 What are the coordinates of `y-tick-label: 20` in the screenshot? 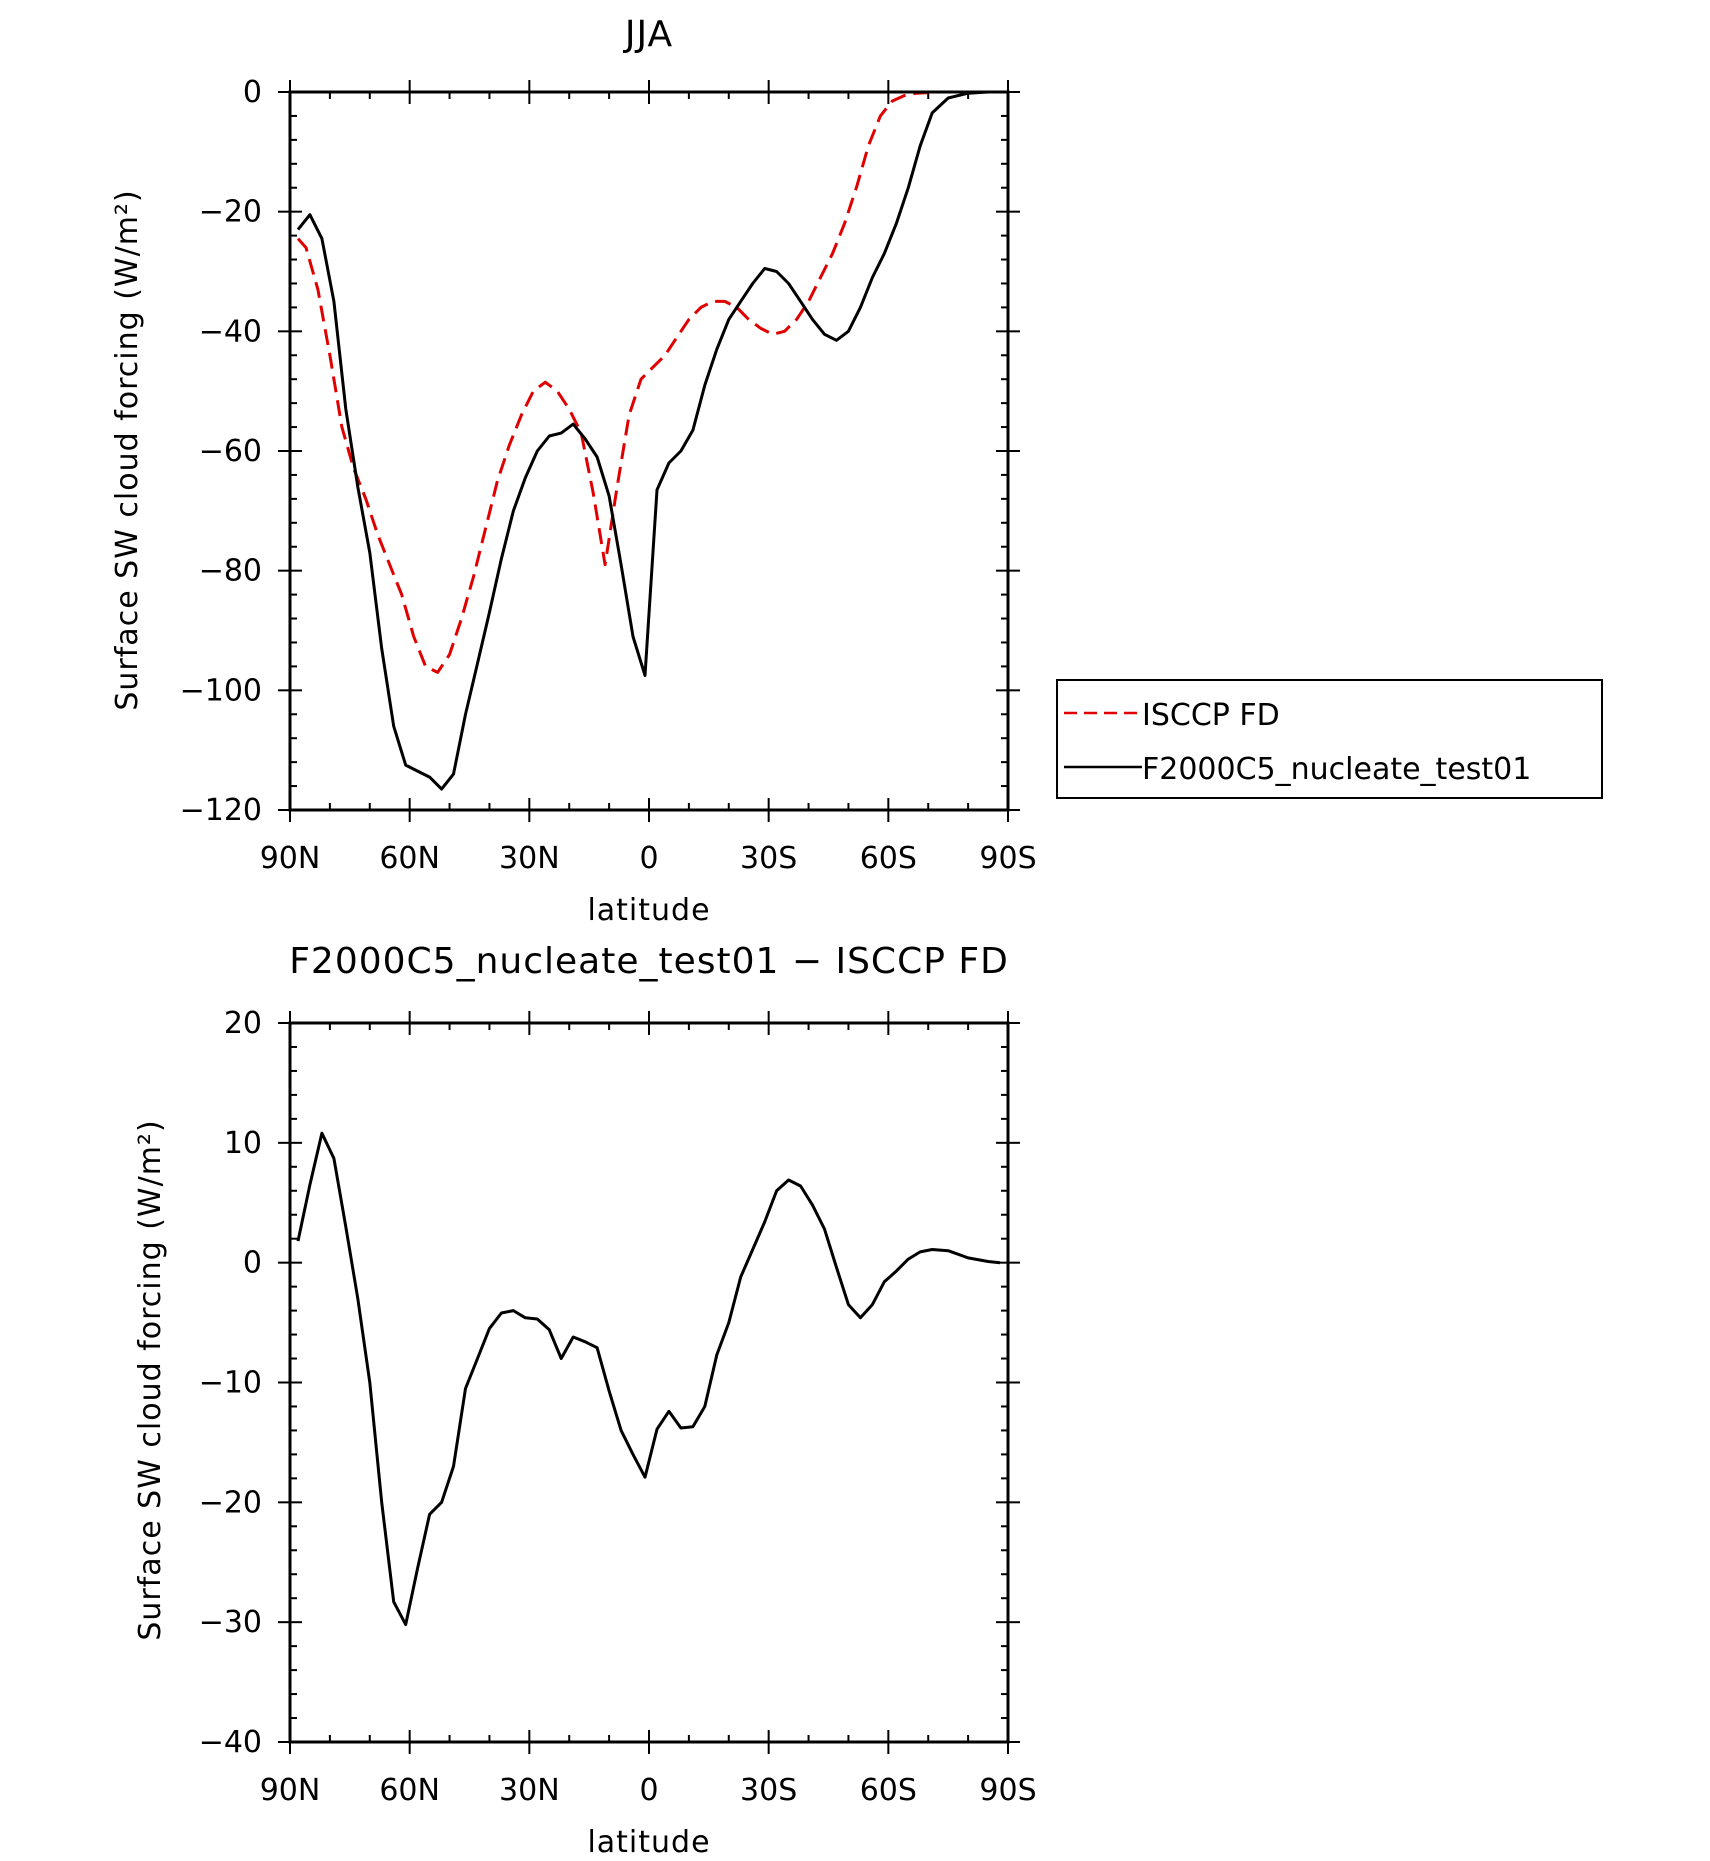 It's located at (243, 1023).